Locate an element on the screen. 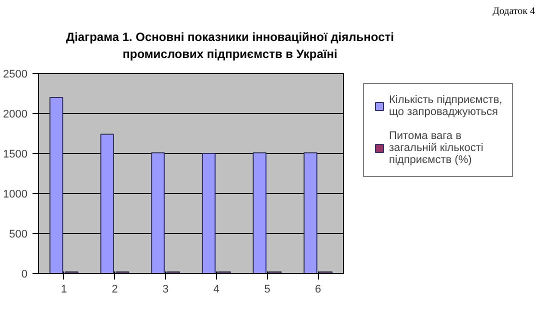 This screenshot has width=540, height=324. x-tick-label: 6 is located at coordinates (318, 290).